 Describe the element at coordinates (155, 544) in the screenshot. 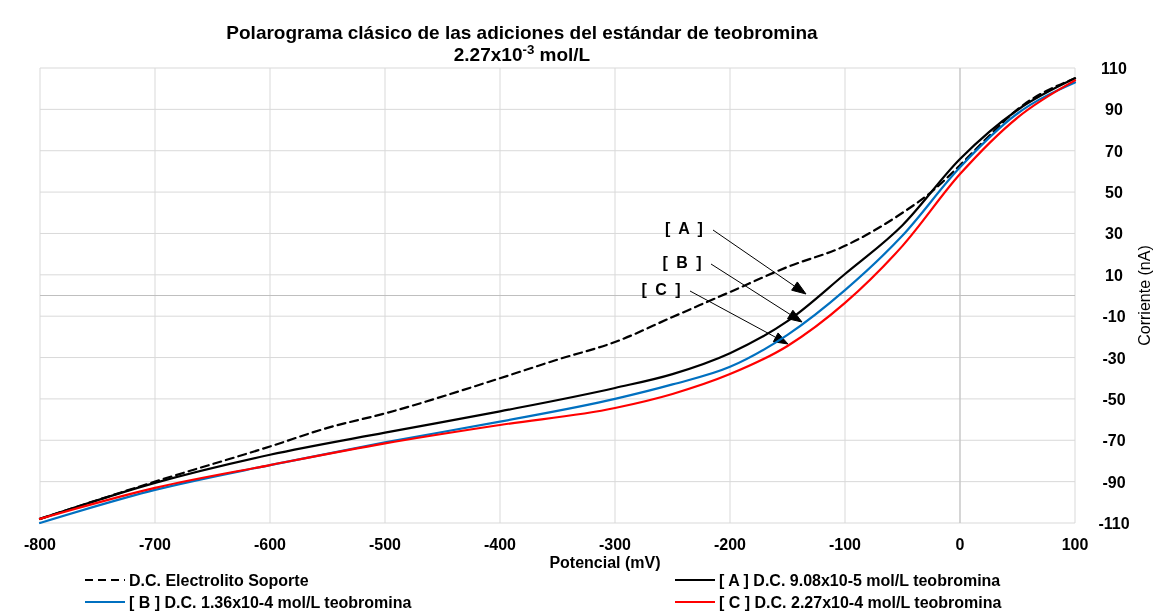

I see `x-tick-label: -700` at that location.